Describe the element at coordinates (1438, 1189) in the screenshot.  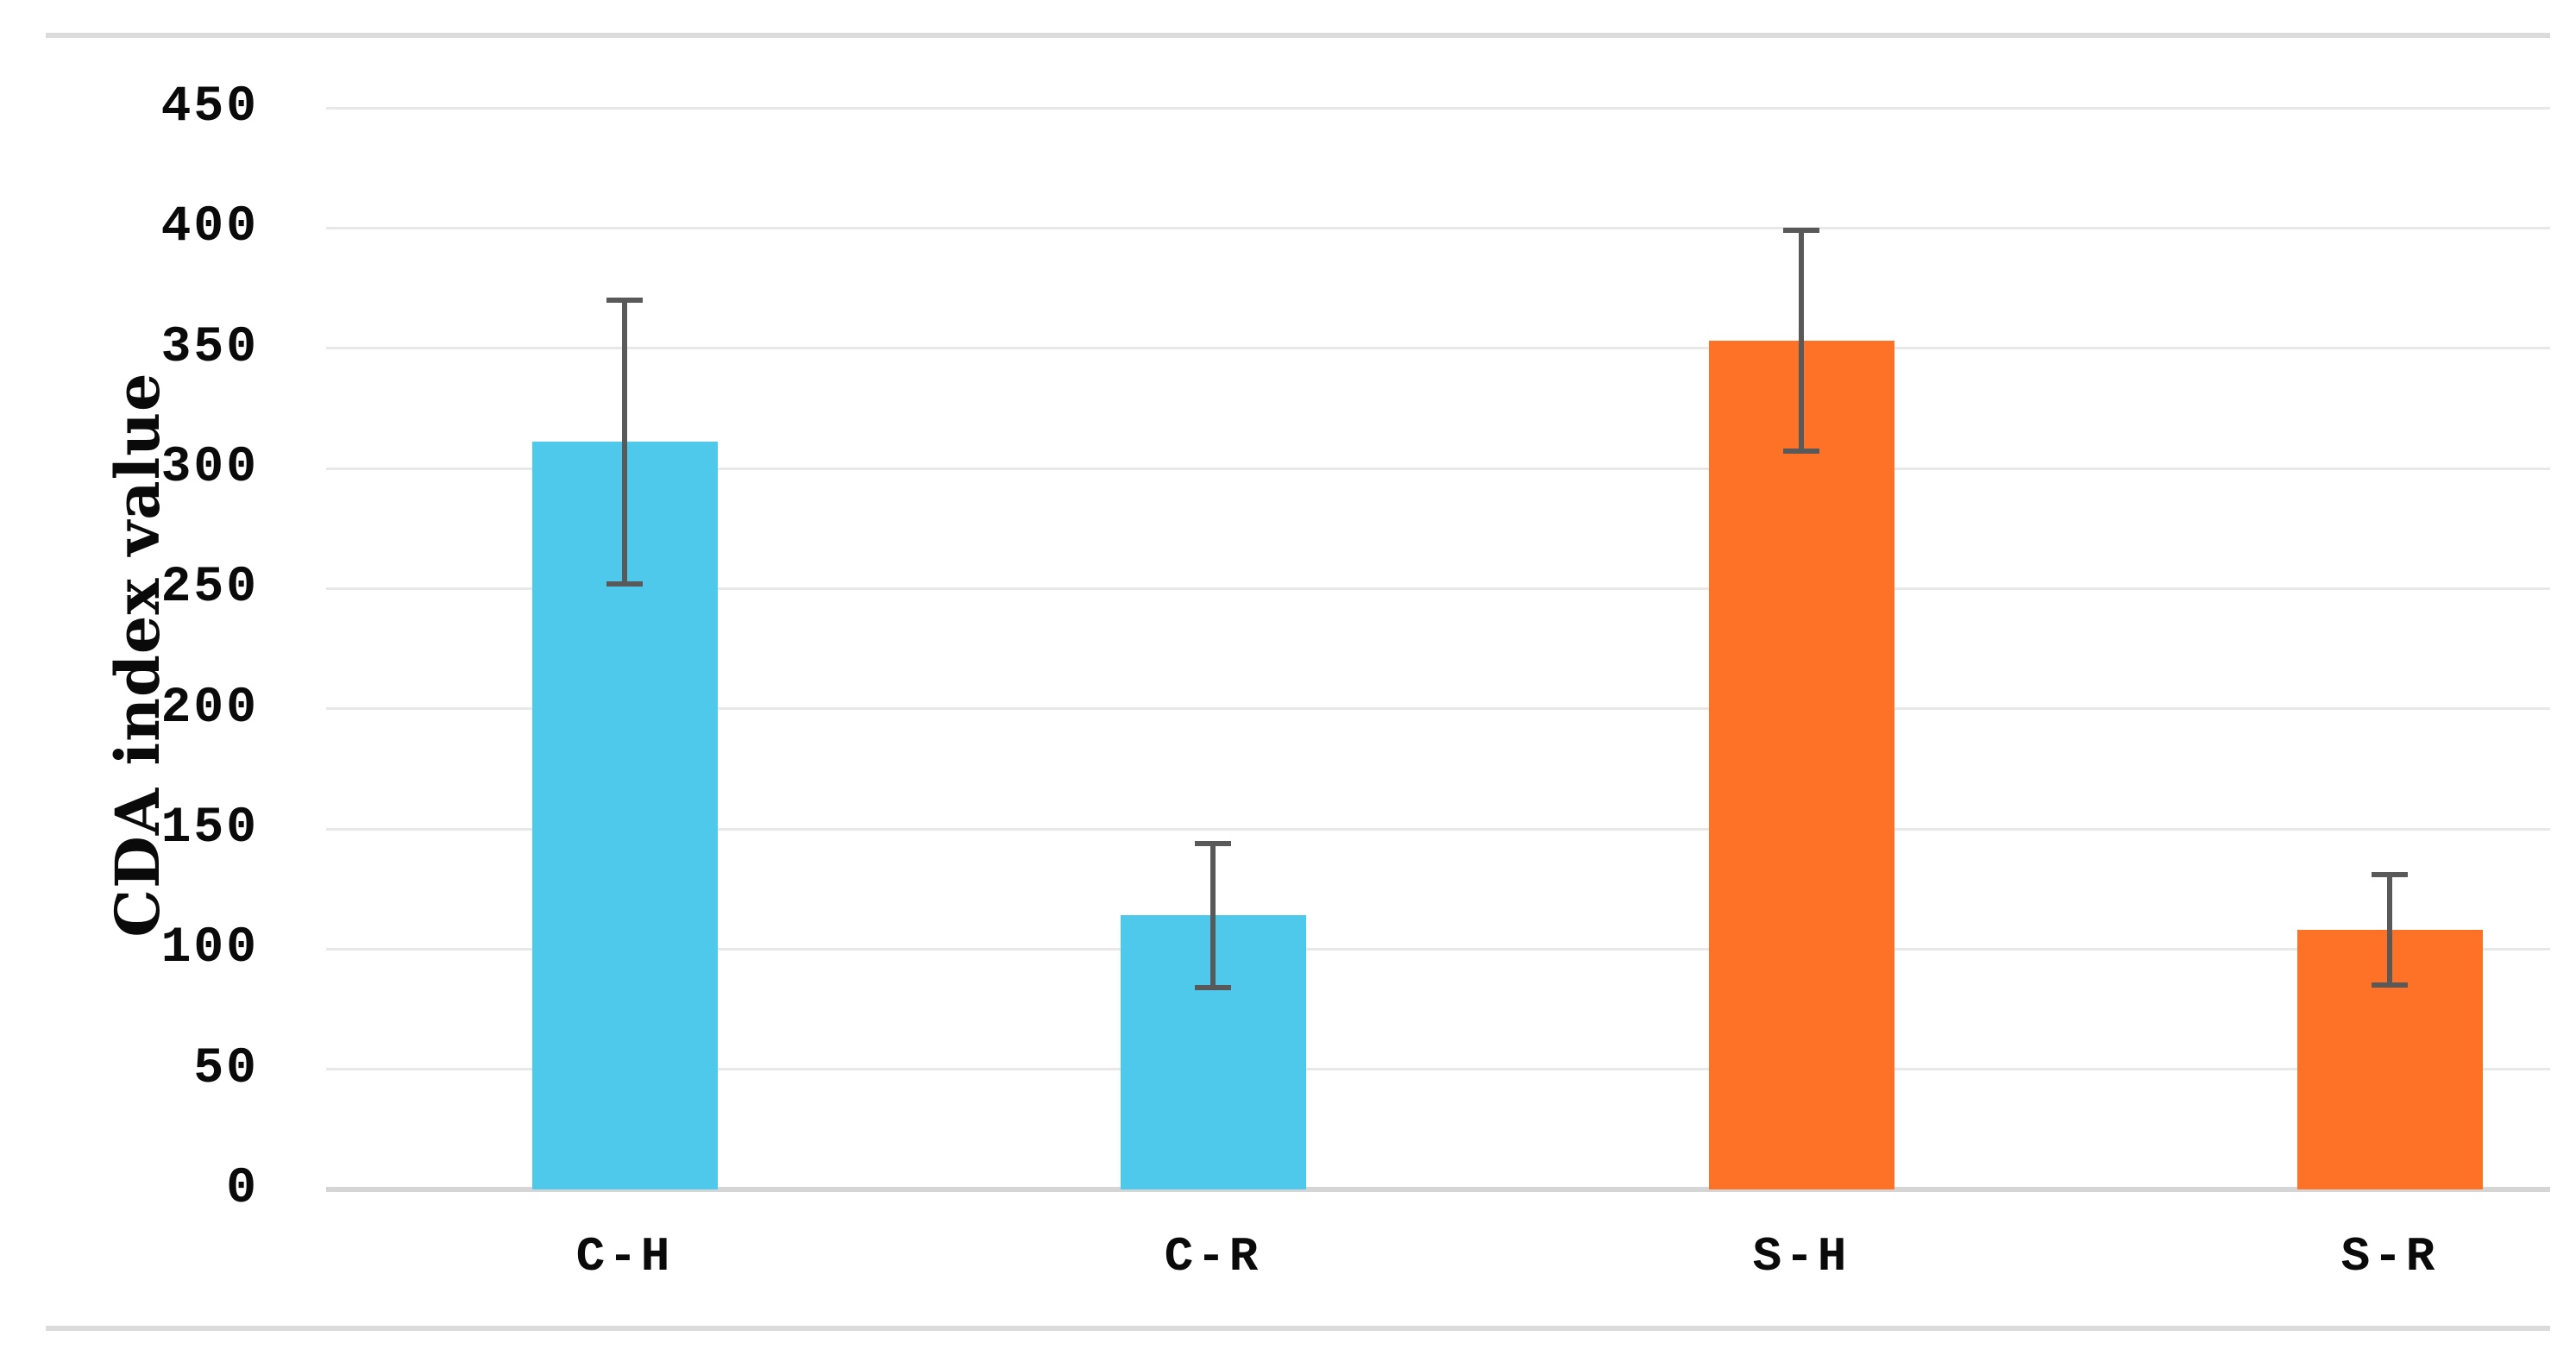
I see `x-axis-line` at that location.